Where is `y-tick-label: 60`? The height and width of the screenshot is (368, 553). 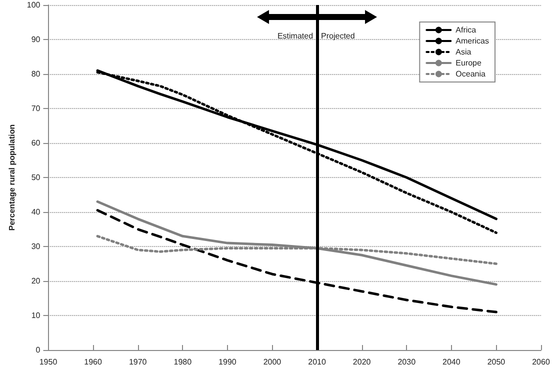 y-tick-label: 60 is located at coordinates (36, 143).